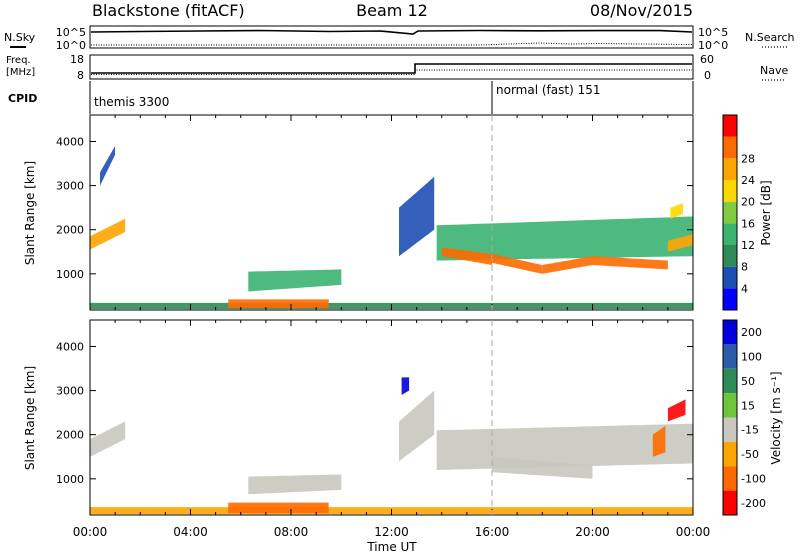 This screenshot has height=554, width=800. I want to click on freq-panel: Freq. [MHz] 18 8 60 0 Nave, so click(397, 67).